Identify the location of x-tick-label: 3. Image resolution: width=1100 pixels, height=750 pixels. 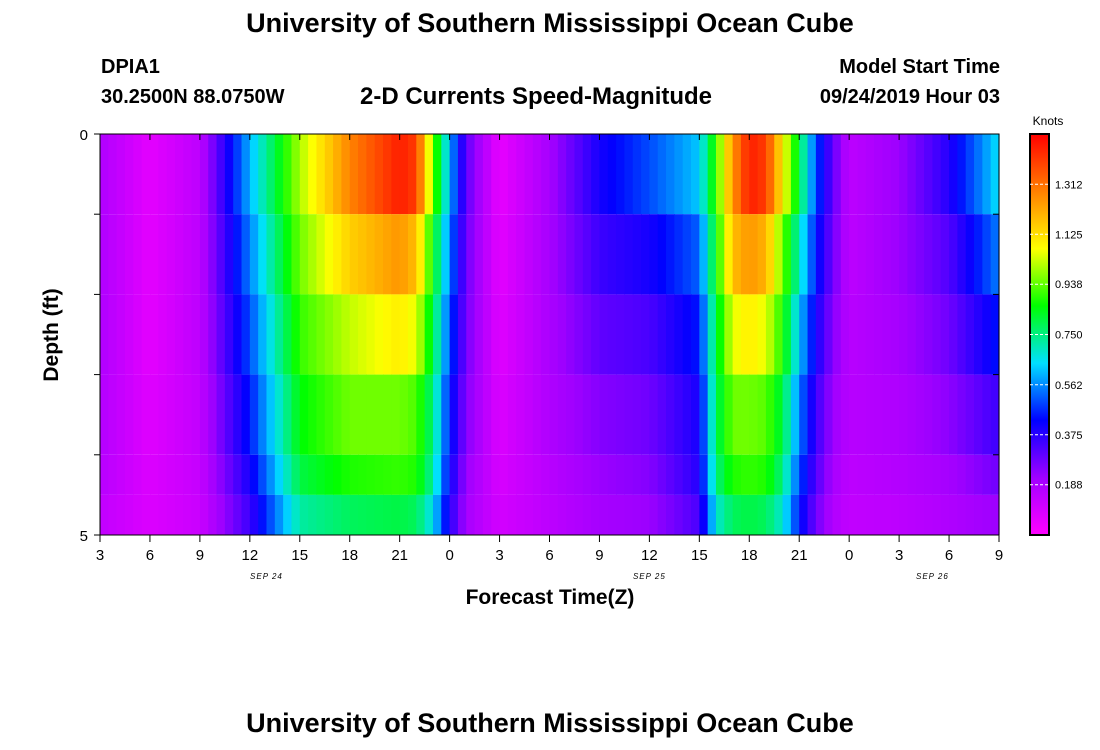
(499, 555).